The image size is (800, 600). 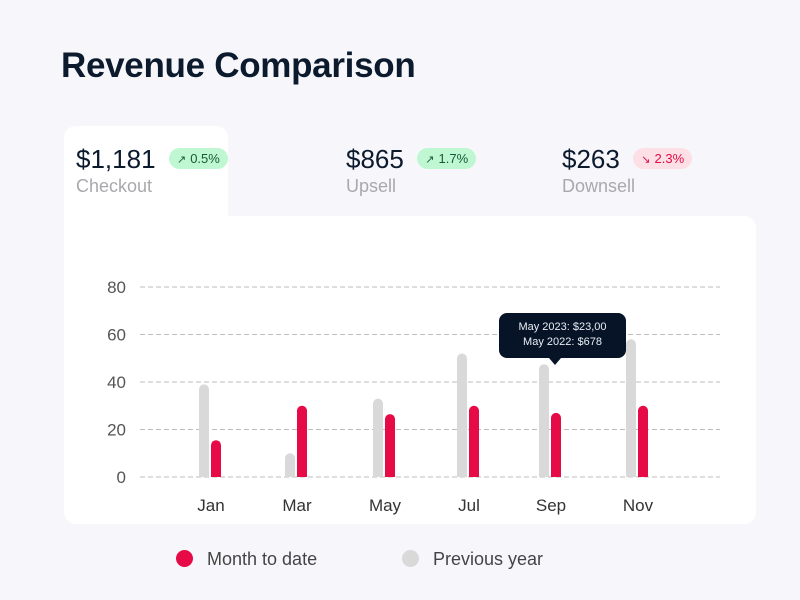 I want to click on chart-tooltip: May 2023: $23,00 May 2022: $678, so click(x=562, y=339).